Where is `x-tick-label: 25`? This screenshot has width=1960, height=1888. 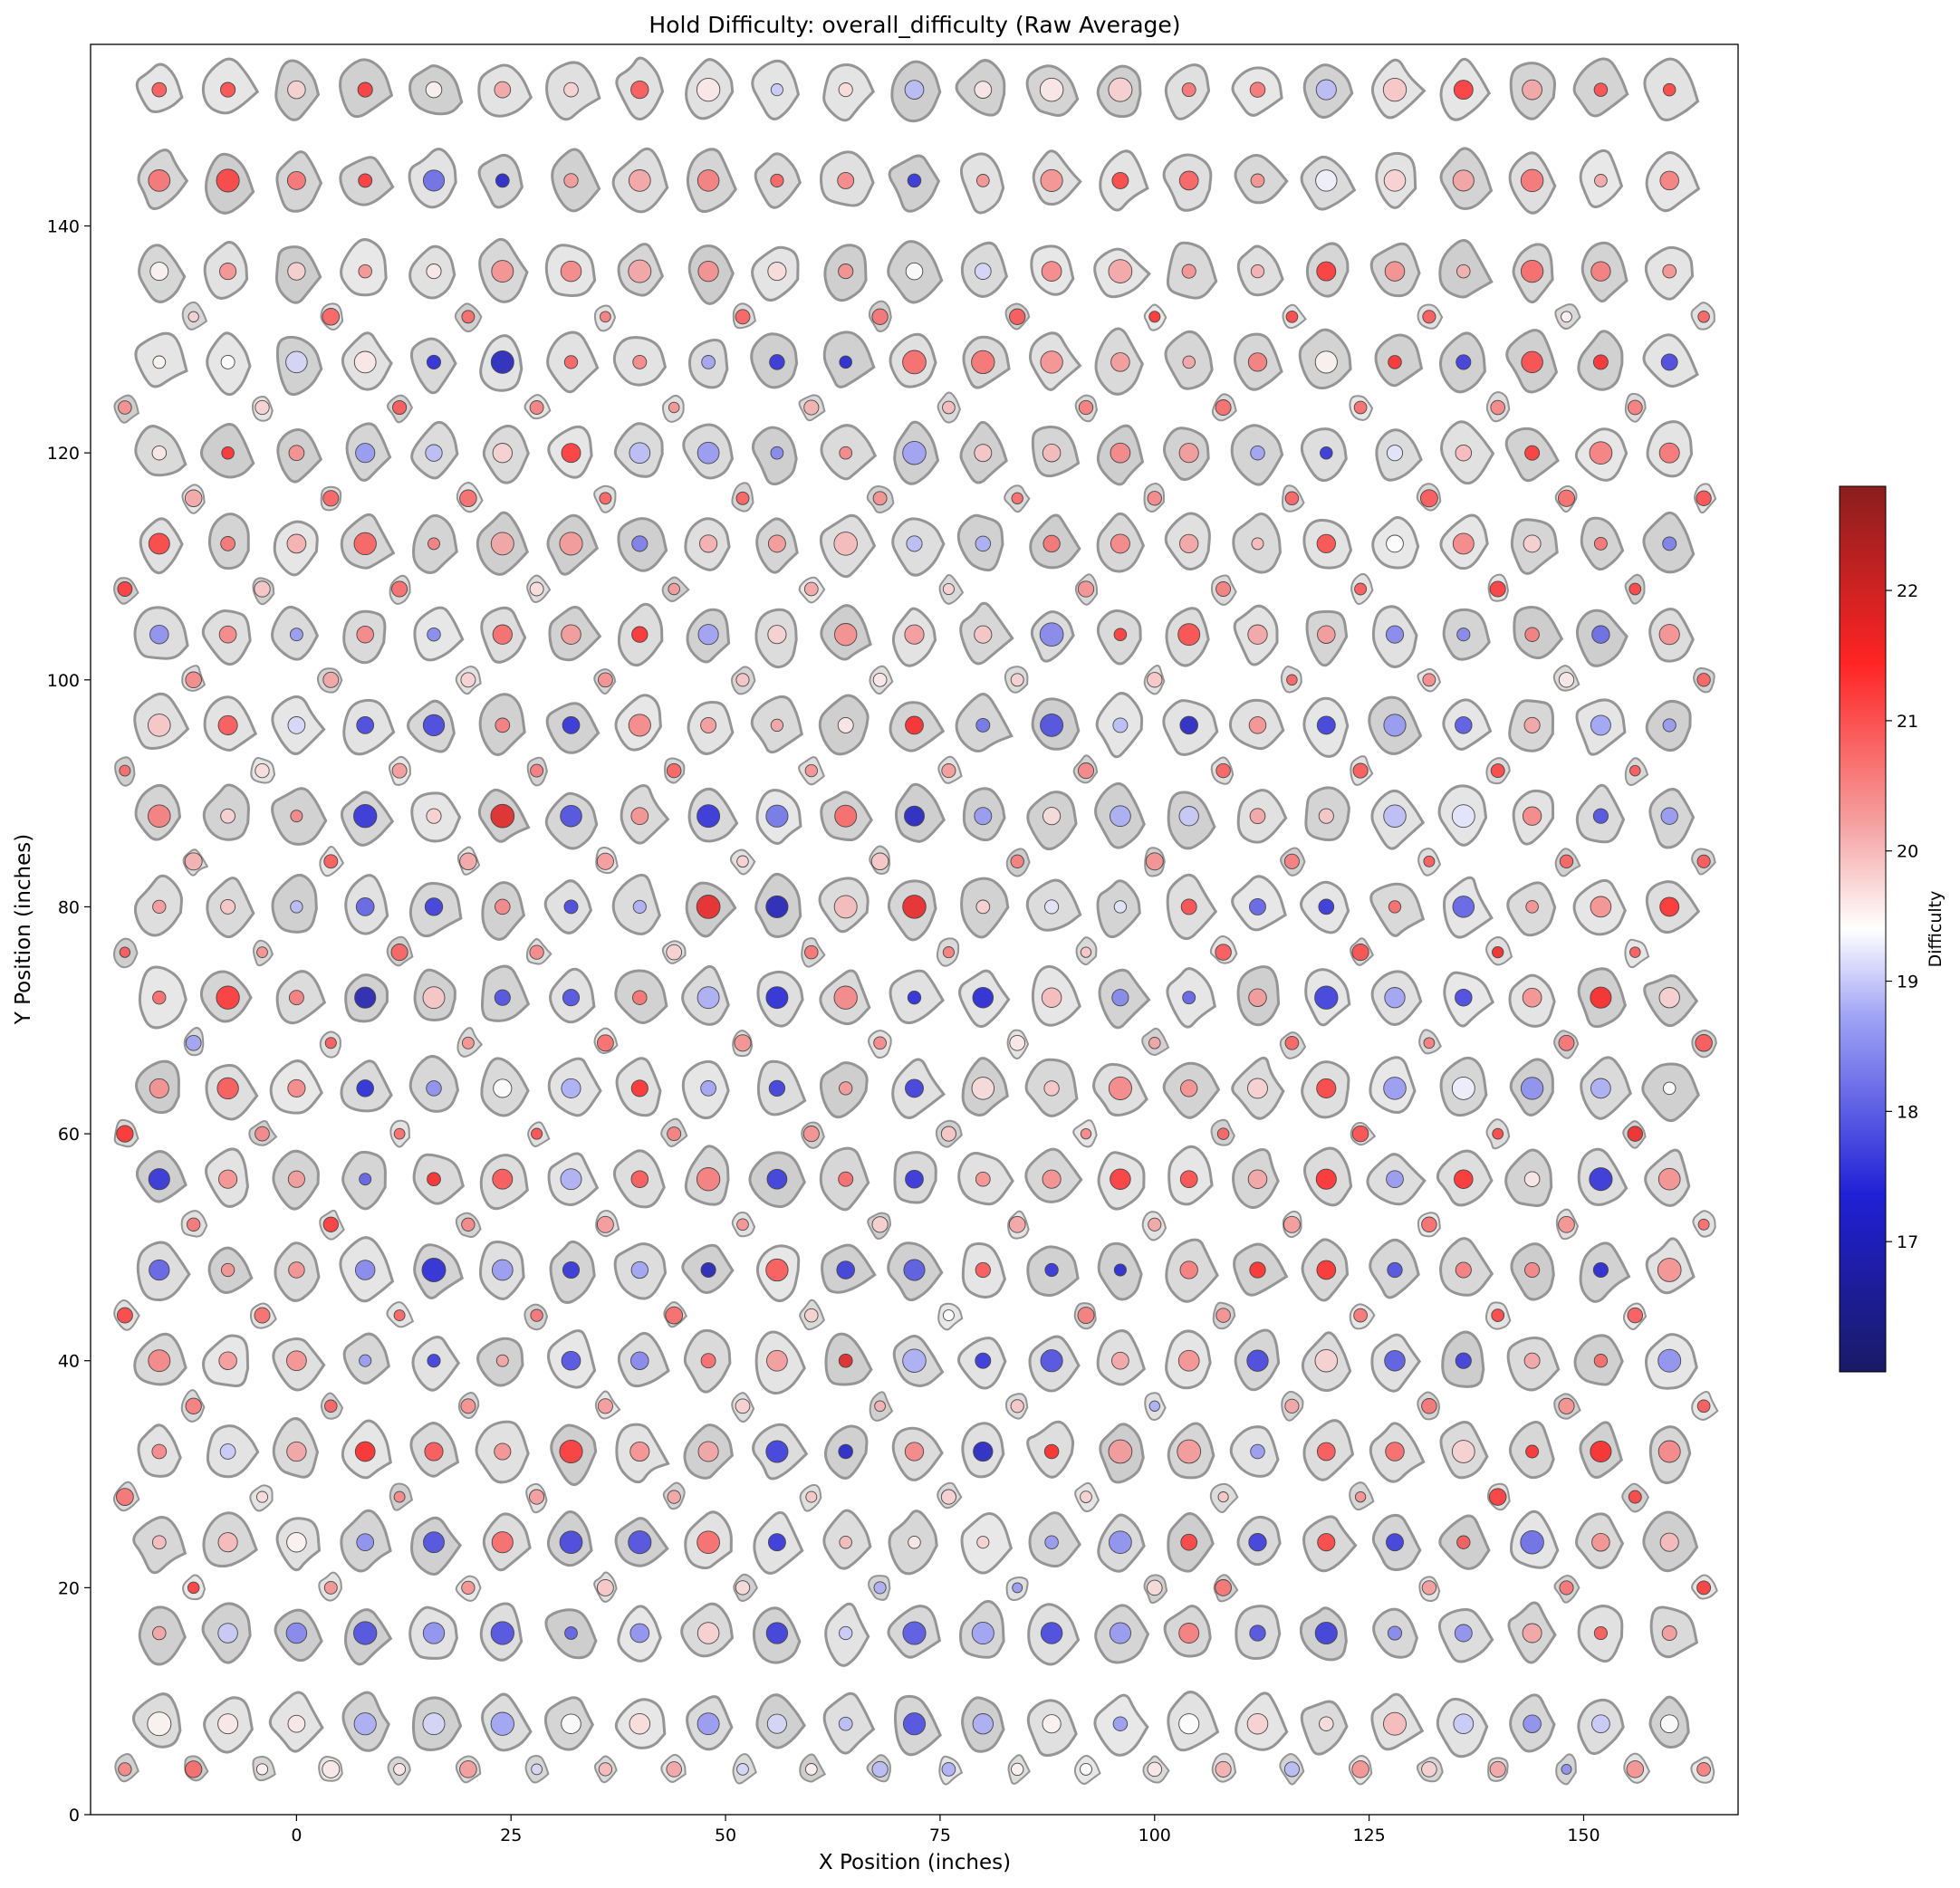 x-tick-label: 25 is located at coordinates (511, 1836).